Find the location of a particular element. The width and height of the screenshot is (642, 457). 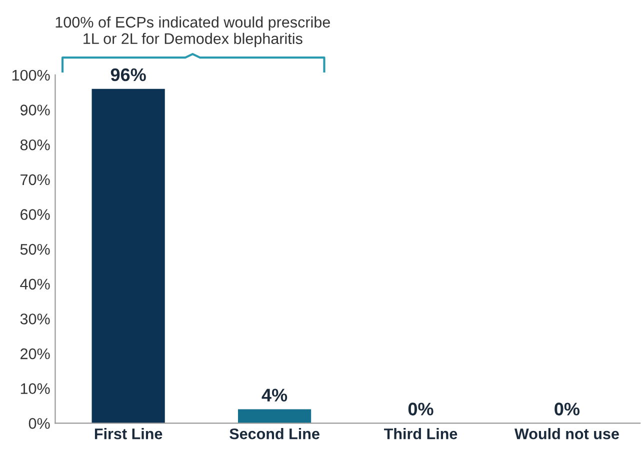

y-tick-label: 90% is located at coordinates (35, 110).